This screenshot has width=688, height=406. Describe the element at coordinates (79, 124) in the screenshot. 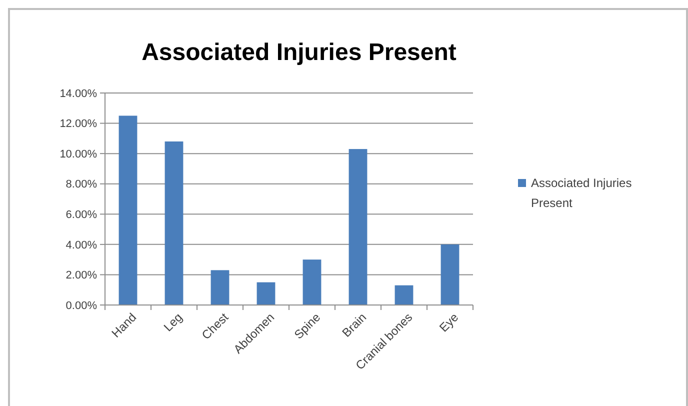

I see `y-tick-label: 12.00%` at that location.